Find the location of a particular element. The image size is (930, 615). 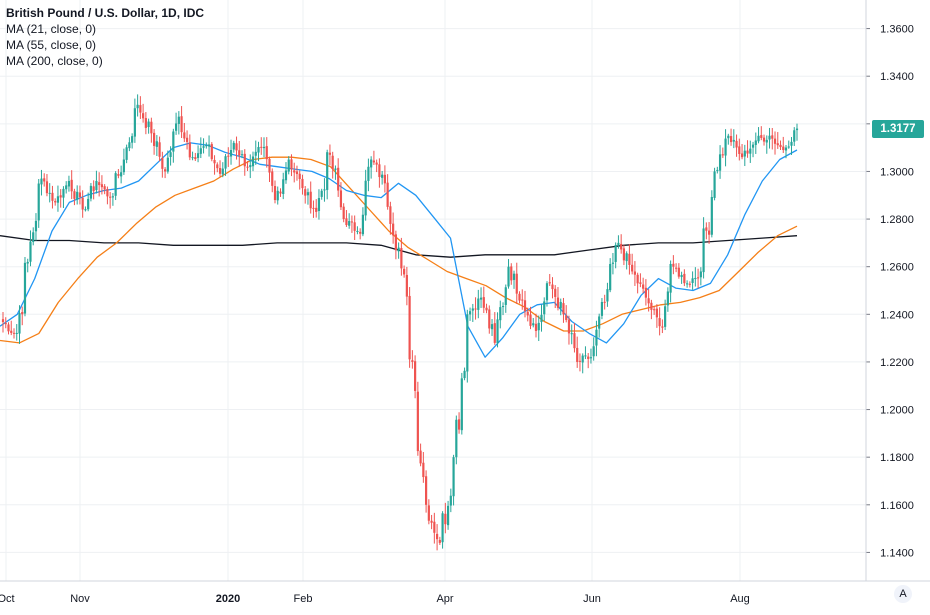

y-tick-label: 1.3600 is located at coordinates (897, 30).